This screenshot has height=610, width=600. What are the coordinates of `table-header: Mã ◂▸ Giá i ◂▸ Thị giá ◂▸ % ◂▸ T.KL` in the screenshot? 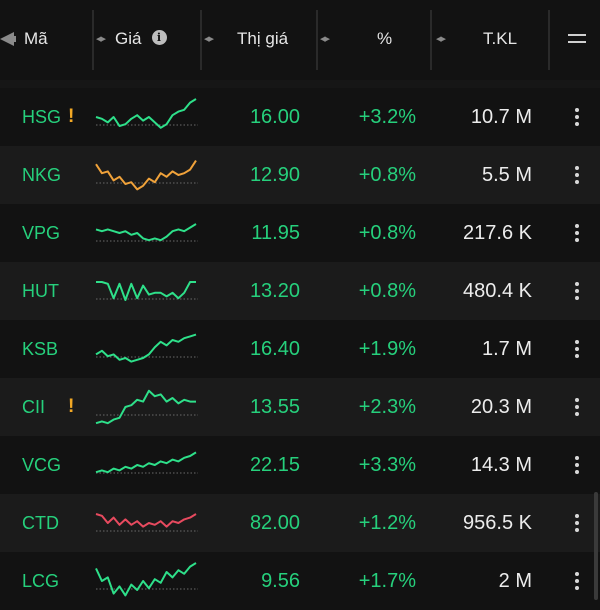 It's located at (300, 40).